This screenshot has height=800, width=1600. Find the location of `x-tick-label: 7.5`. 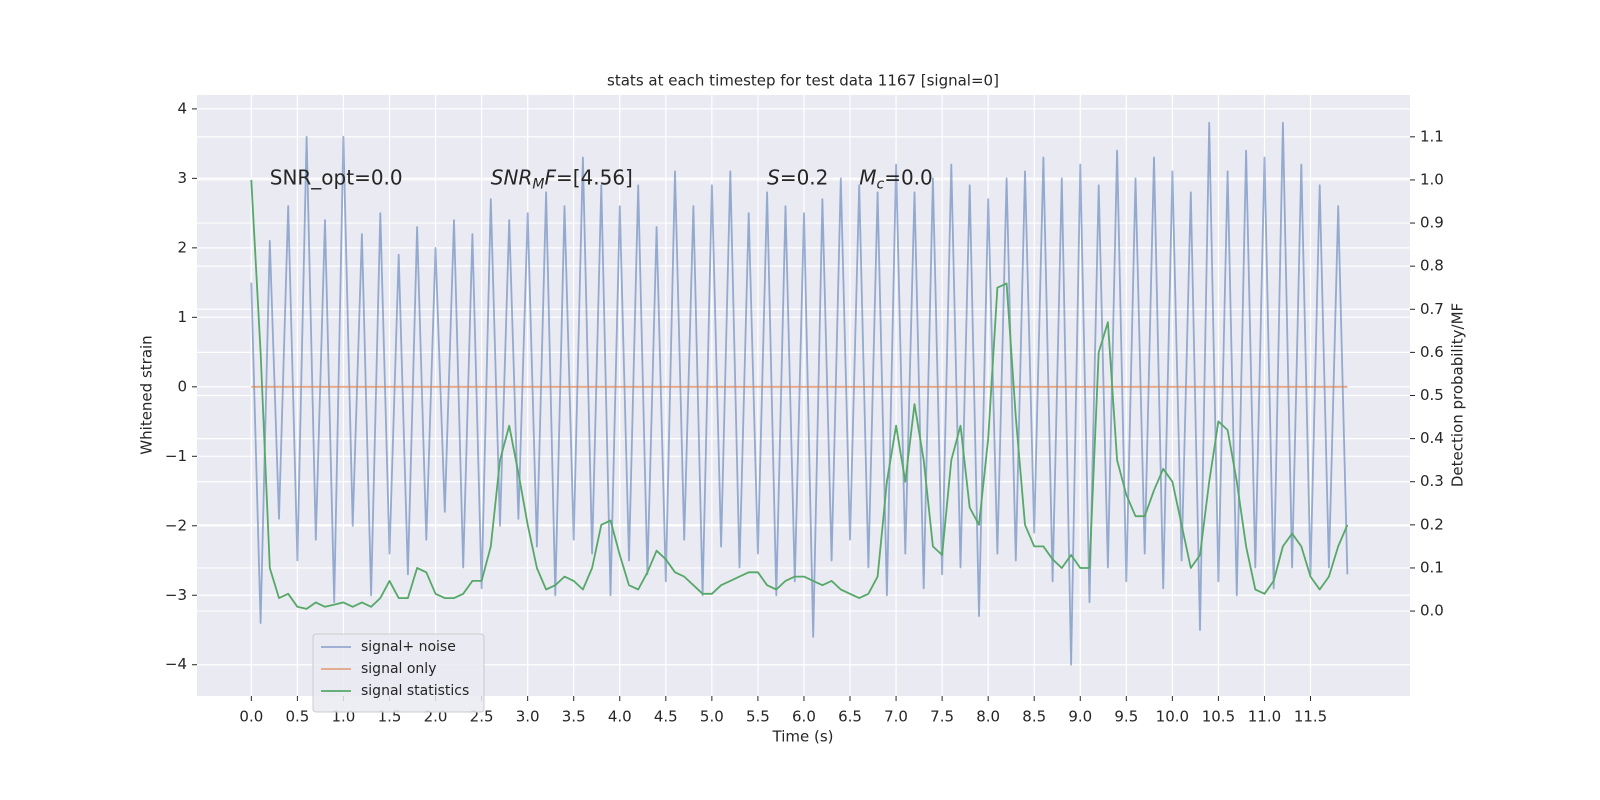

x-tick-label: 7.5 is located at coordinates (942, 717).